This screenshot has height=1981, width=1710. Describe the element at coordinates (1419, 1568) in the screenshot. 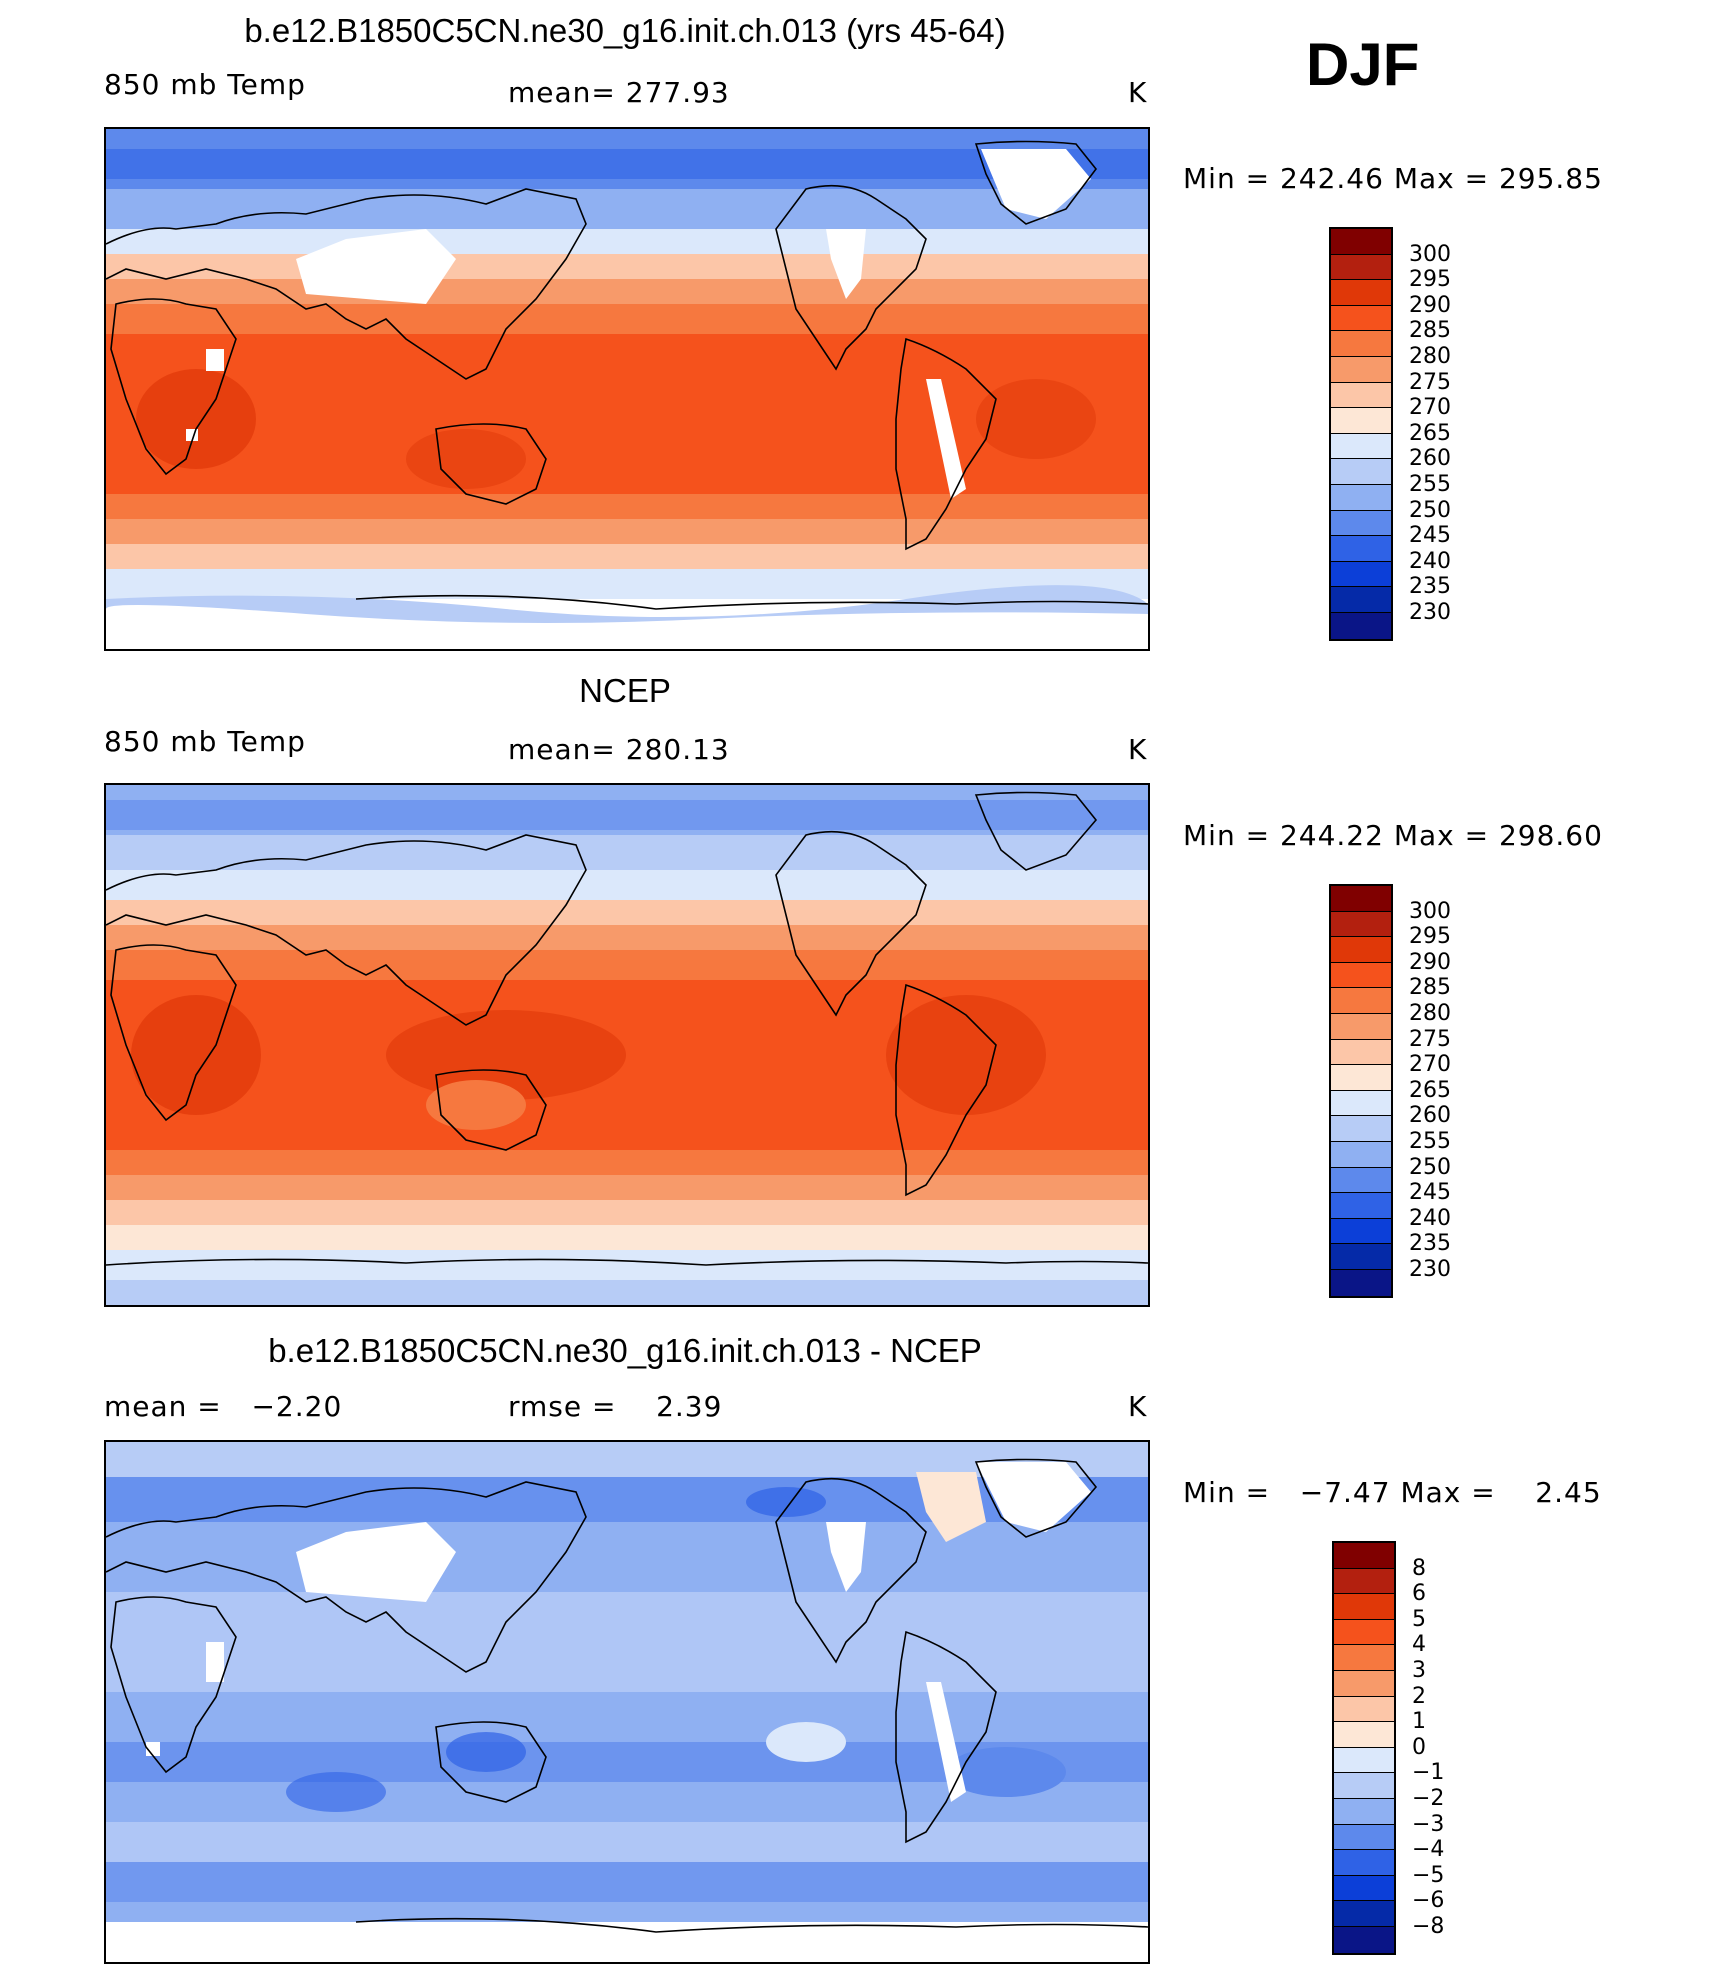

I see `colorbar-tick-label: 8` at that location.